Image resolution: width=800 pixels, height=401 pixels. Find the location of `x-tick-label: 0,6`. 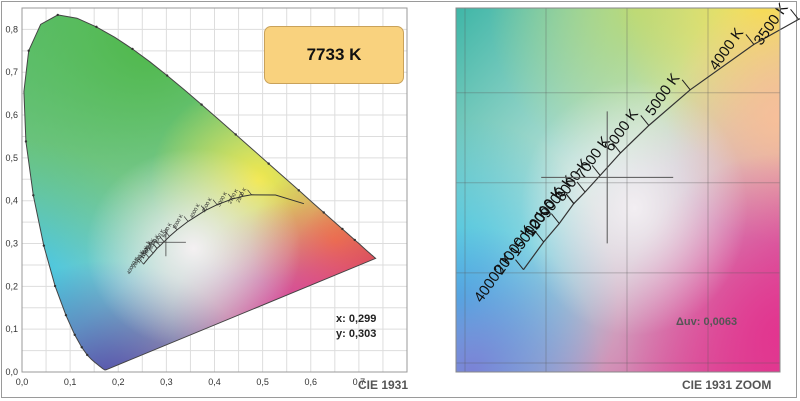

x-tick-label: 0,6 is located at coordinates (310, 382).